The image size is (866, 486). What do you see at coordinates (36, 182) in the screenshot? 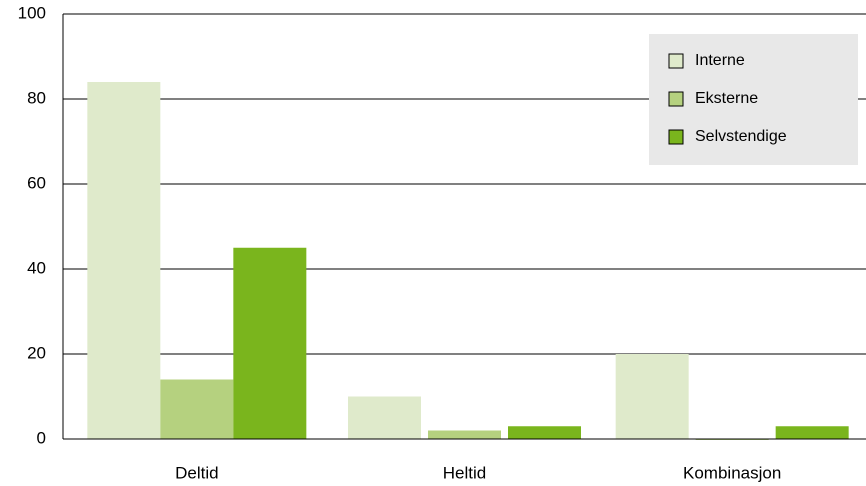
I see `y-tick-label: 60` at bounding box center [36, 182].